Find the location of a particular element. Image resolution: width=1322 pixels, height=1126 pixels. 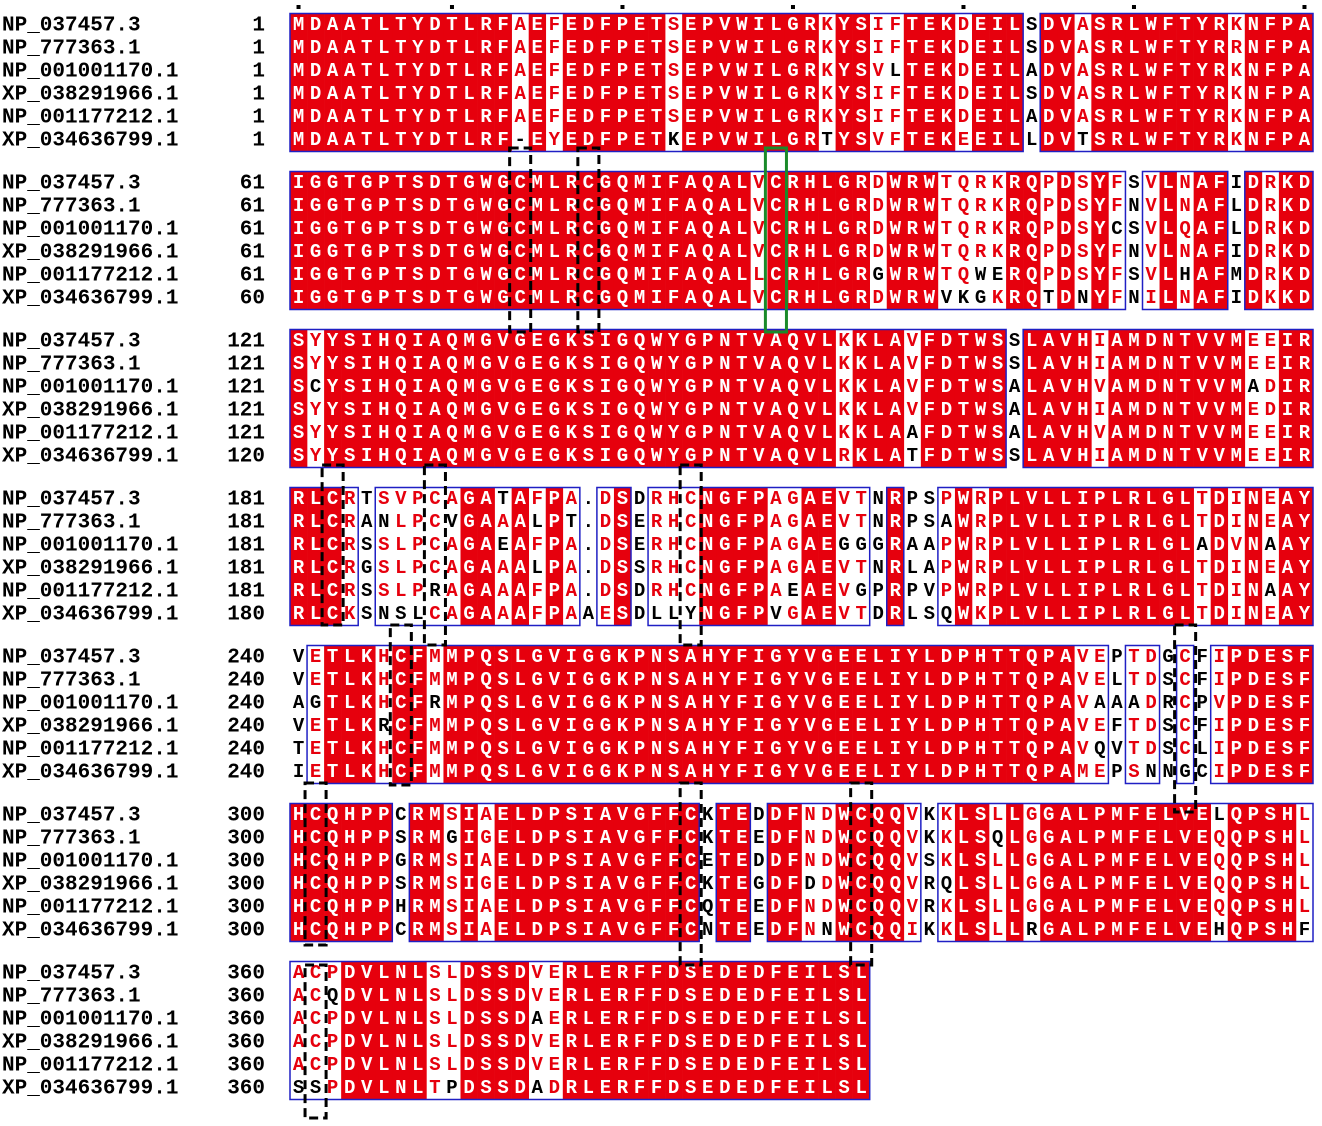

residue: C is located at coordinates (434, 568).